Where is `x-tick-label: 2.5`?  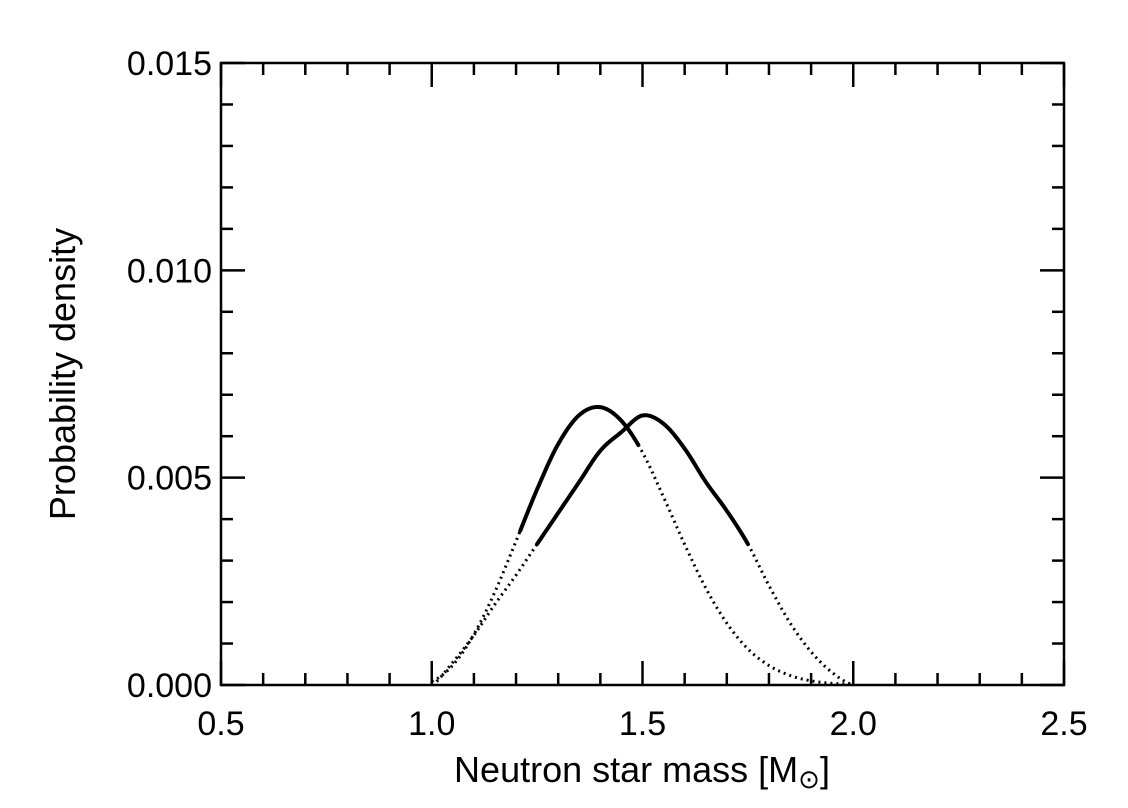 x-tick-label: 2.5 is located at coordinates (1063, 724).